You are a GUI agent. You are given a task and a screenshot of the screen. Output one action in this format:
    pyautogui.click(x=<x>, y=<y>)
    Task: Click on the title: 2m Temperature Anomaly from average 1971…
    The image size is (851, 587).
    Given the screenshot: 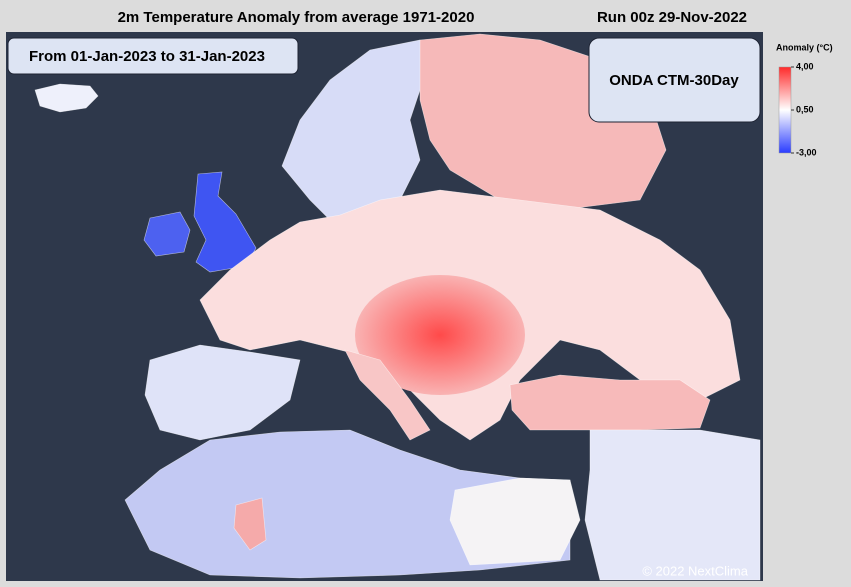 What is the action you would take?
    pyautogui.click(x=296, y=17)
    